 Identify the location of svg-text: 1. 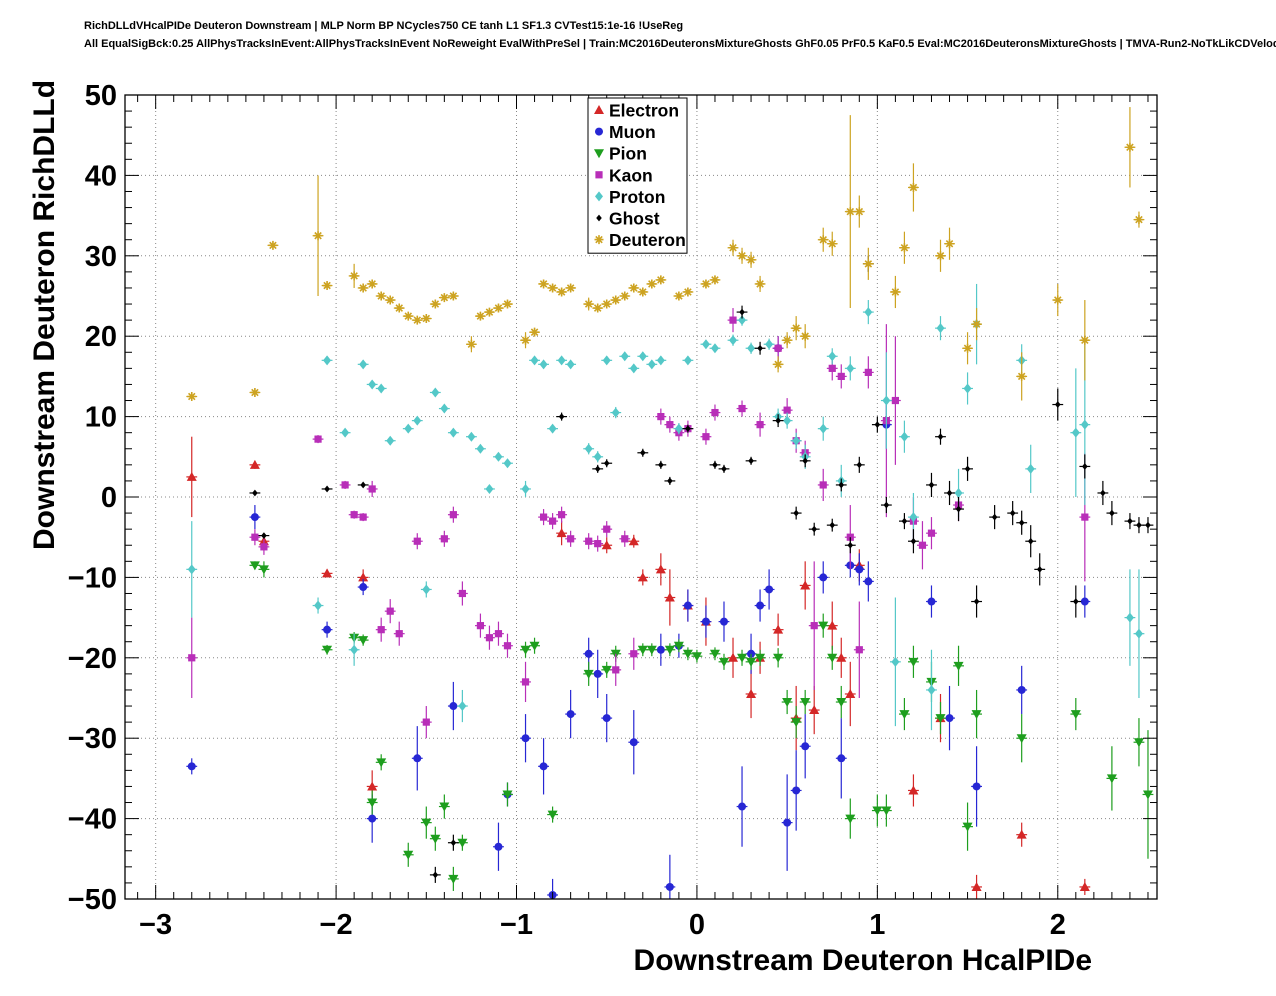
(877, 925).